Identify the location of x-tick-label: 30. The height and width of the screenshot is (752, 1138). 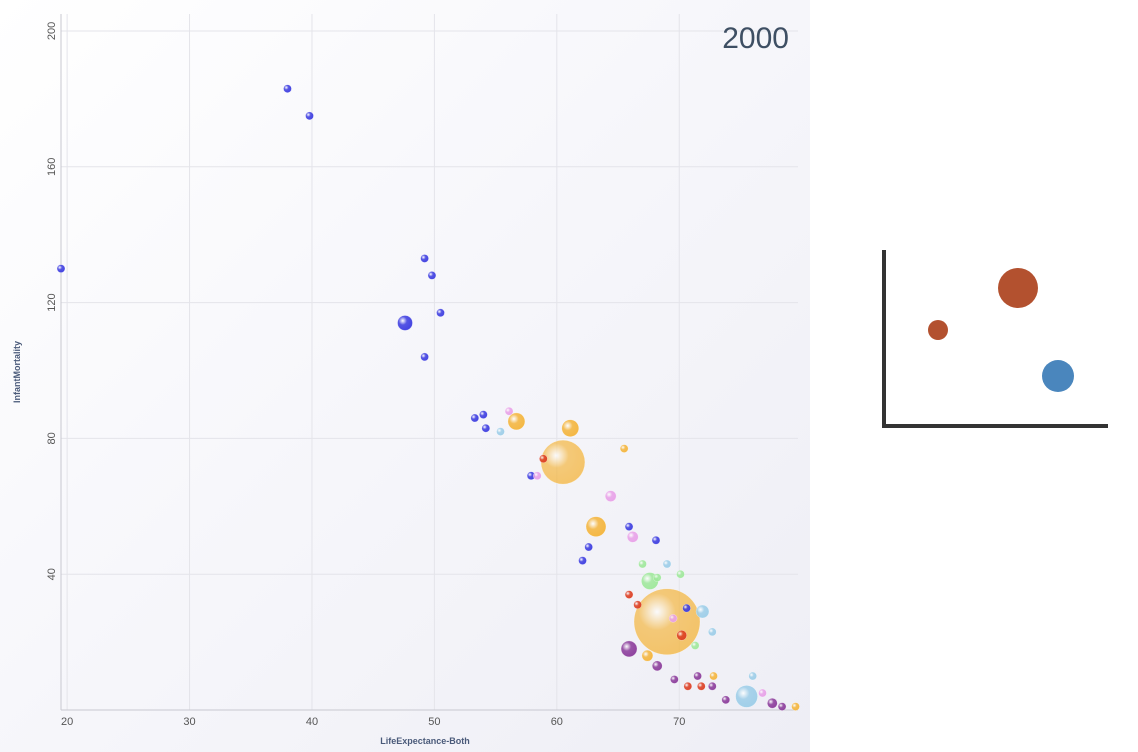
(189, 722).